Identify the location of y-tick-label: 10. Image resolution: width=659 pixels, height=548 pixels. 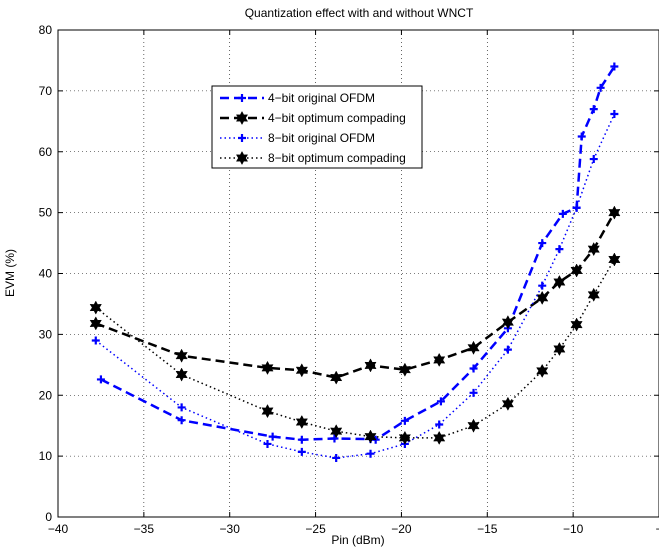
(46, 456).